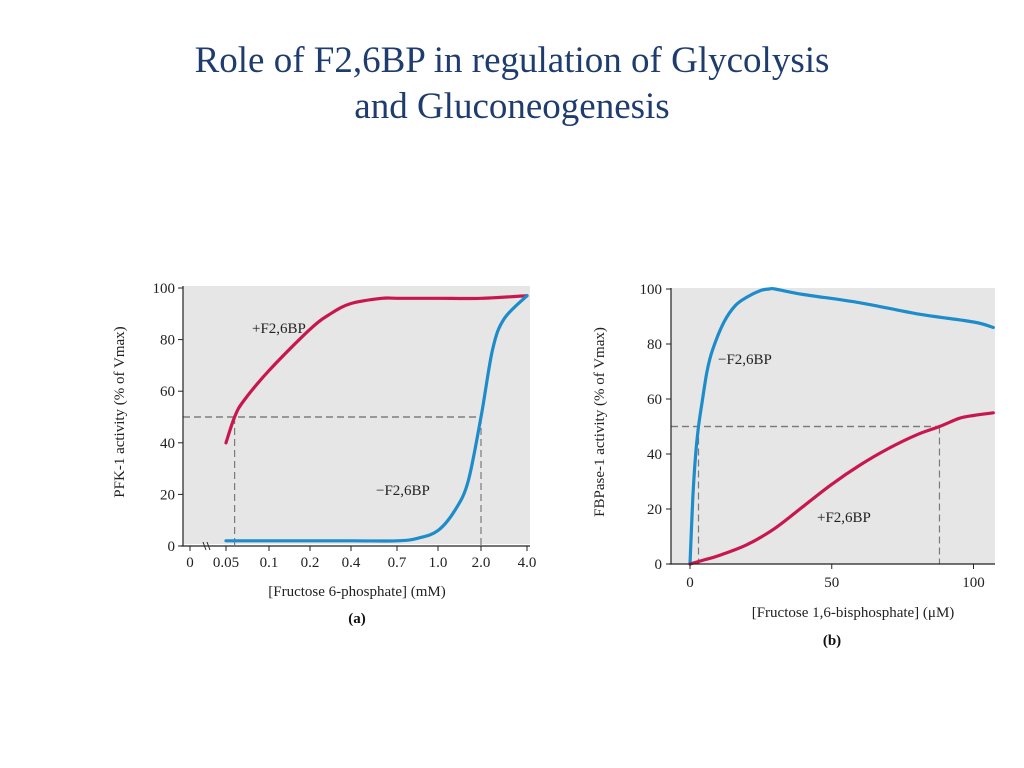 Image resolution: width=1024 pixels, height=768 pixels. I want to click on chart-b-y-tick-label: 40, so click(654, 455).